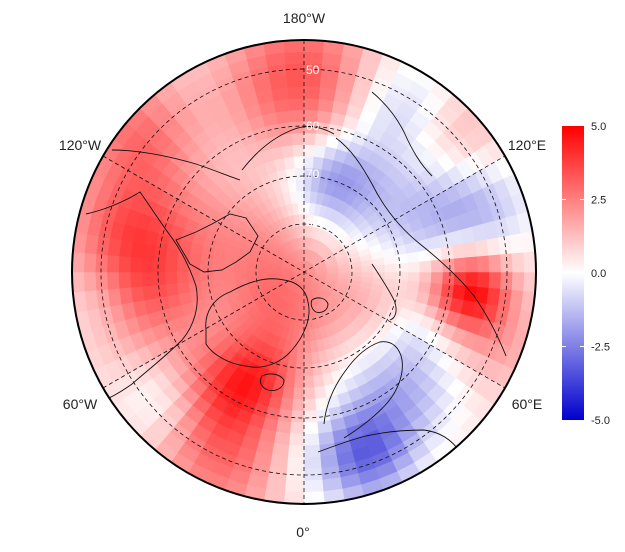 This screenshot has height=552, width=625. I want to click on siberia-coast, so click(421, 247).